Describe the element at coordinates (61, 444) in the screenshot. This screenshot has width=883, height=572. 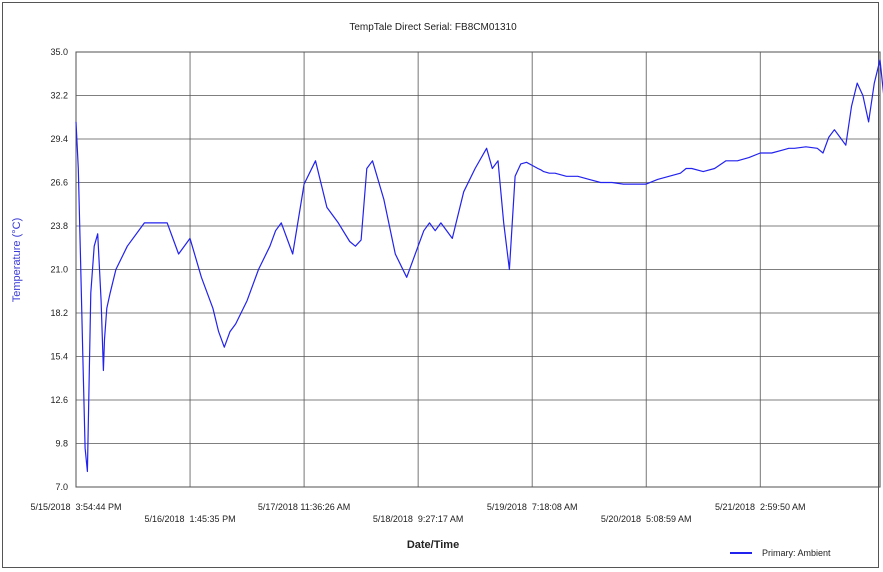
I see `y-tick-label: 9.8` at that location.